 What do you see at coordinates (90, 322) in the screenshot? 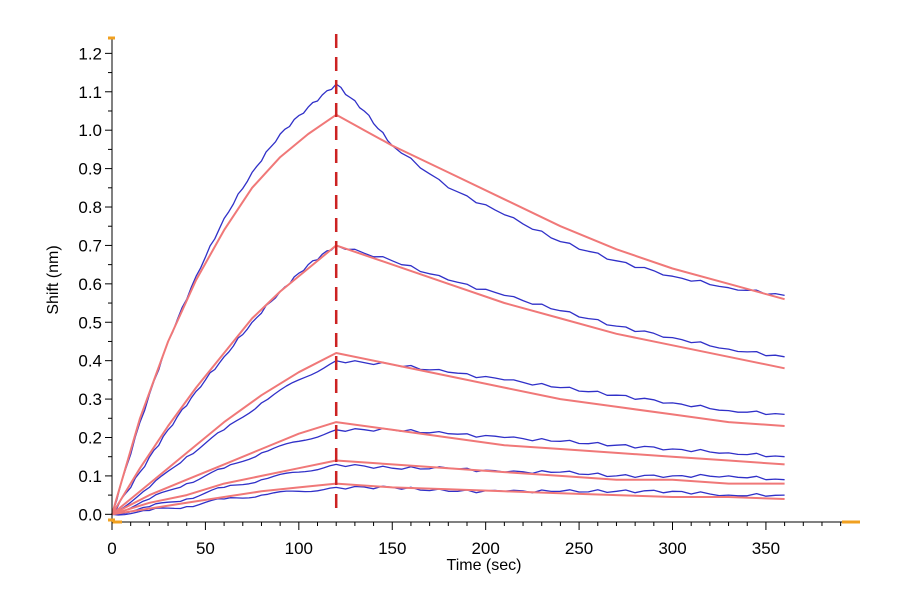
I see `y-tick-label: 0.5` at bounding box center [90, 322].